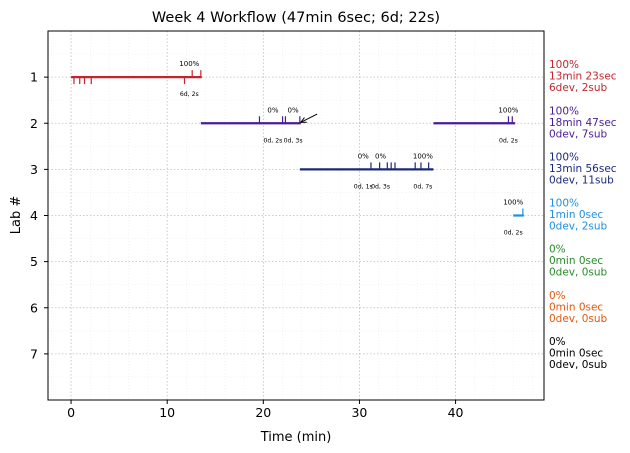 The height and width of the screenshot is (453, 630). I want to click on lab-3-detail-label: 0d, 3s, so click(380, 186).